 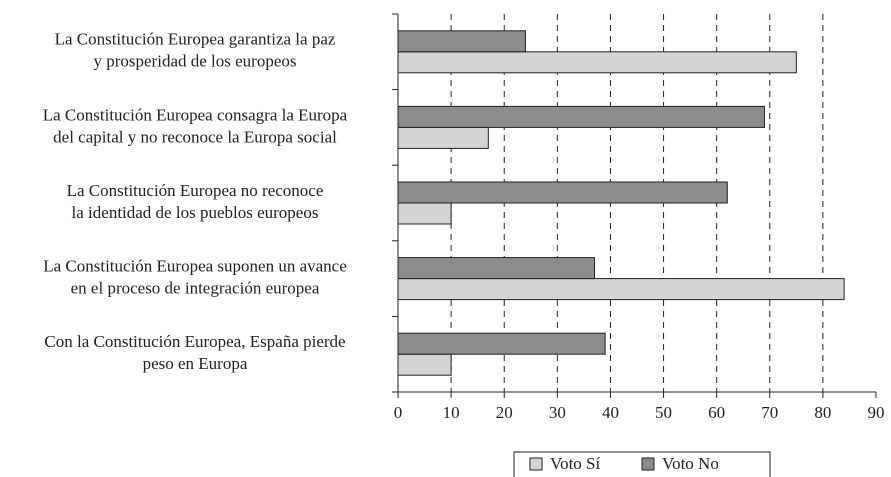 What do you see at coordinates (195, 288) in the screenshot?
I see `y-tick-label: en el proceso de integración europea` at bounding box center [195, 288].